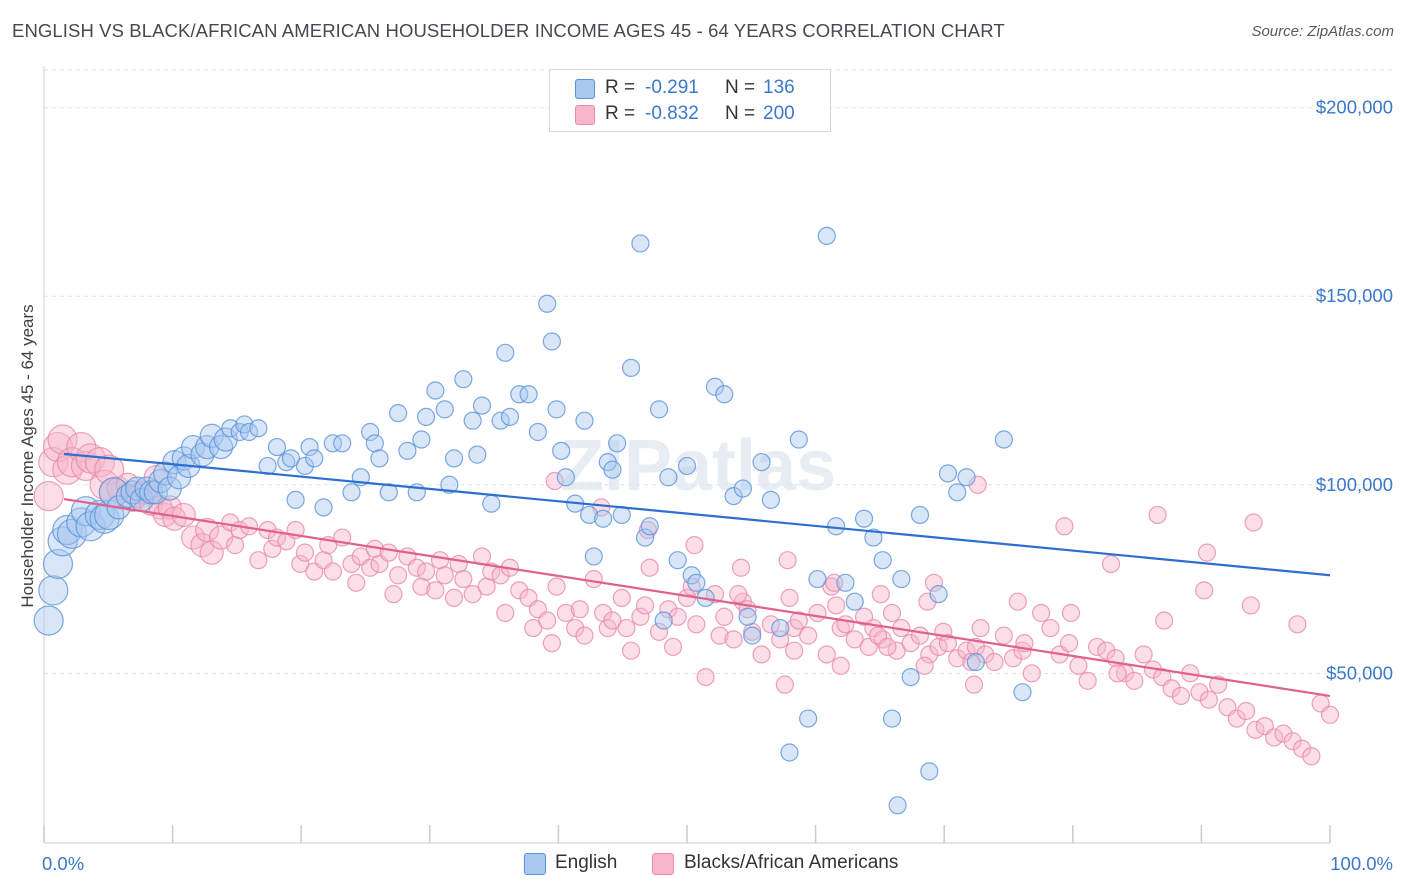 The height and width of the screenshot is (892, 1406). I want to click on legend-item-black: Blacks/African Americans, so click(792, 864).